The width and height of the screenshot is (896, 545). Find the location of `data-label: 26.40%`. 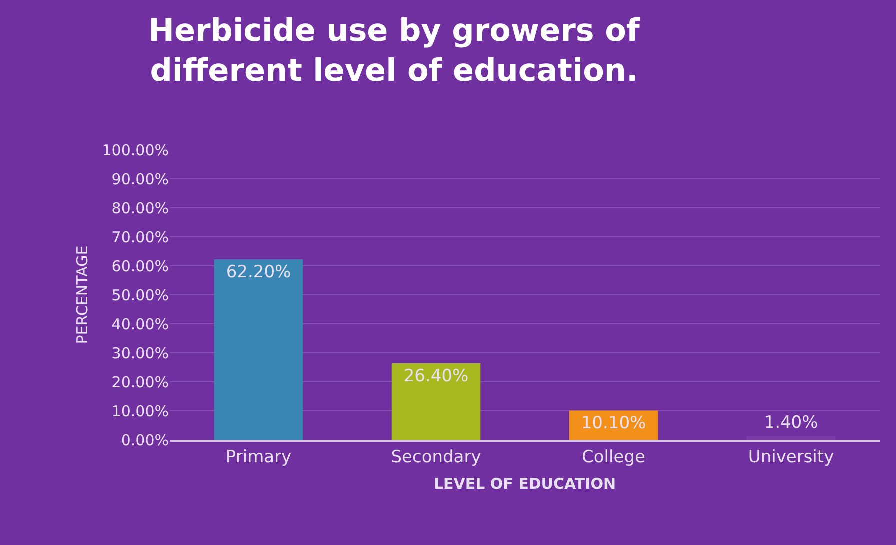

data-label: 26.40% is located at coordinates (436, 376).